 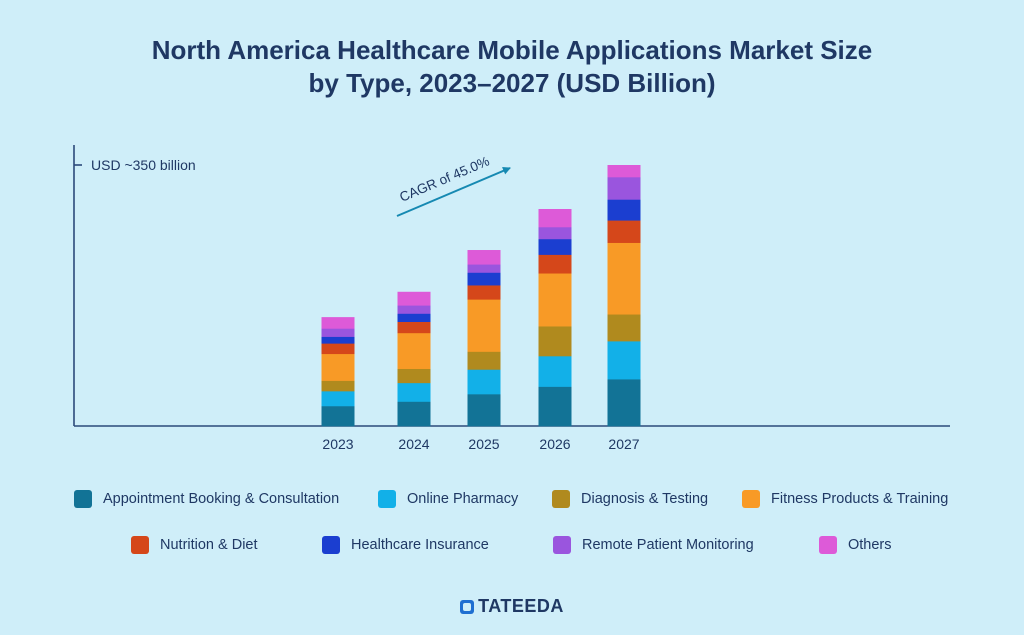 I want to click on bar-segment-2026-fitness-products-training, so click(x=555, y=300).